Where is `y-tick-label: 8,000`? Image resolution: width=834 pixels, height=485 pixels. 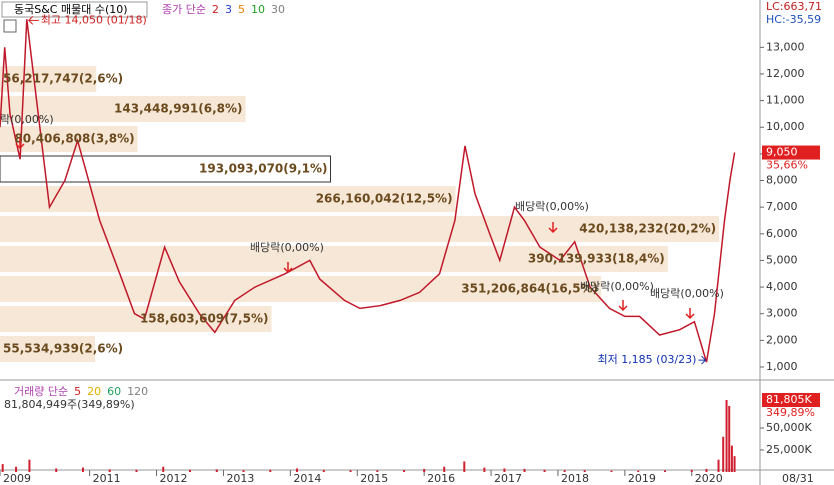
y-tick-label: 8,000 is located at coordinates (782, 180).